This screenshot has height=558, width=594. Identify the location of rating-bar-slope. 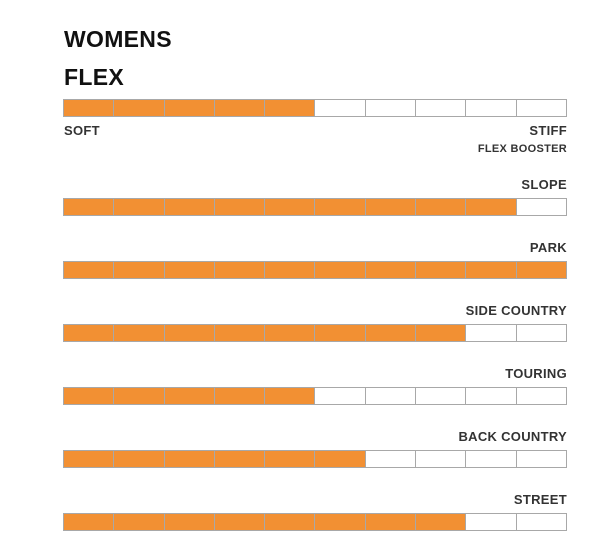
(315, 207).